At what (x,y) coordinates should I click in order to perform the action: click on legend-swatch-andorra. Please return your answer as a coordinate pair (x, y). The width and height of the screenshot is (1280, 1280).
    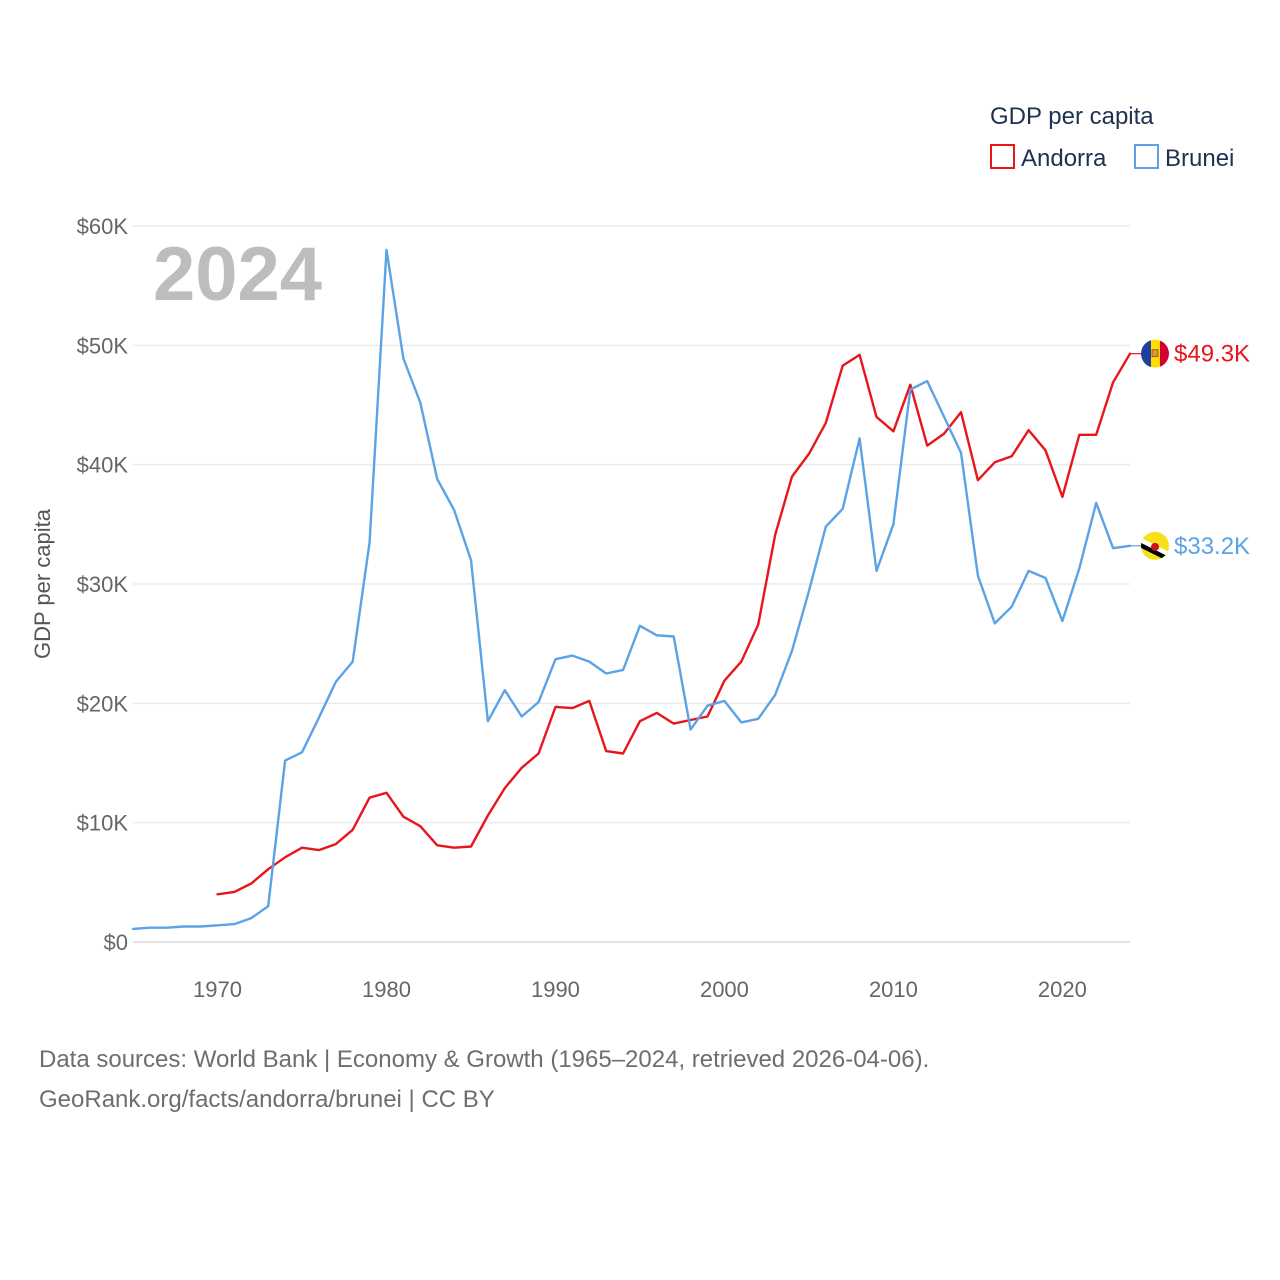
    Looking at the image, I should click on (1002, 156).